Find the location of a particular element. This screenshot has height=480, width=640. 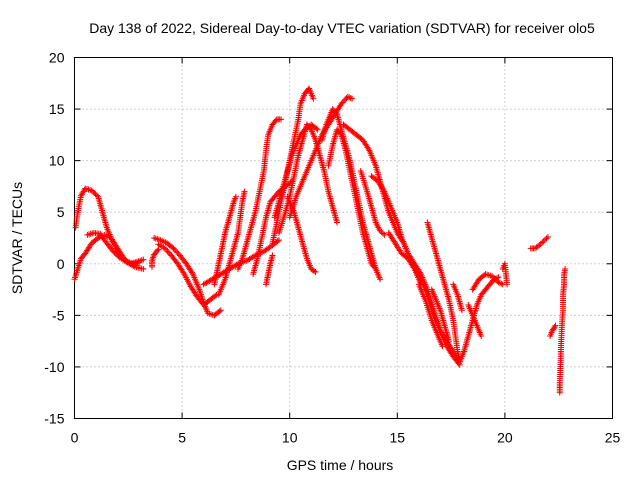

x-tick-label: 10 is located at coordinates (290, 438).